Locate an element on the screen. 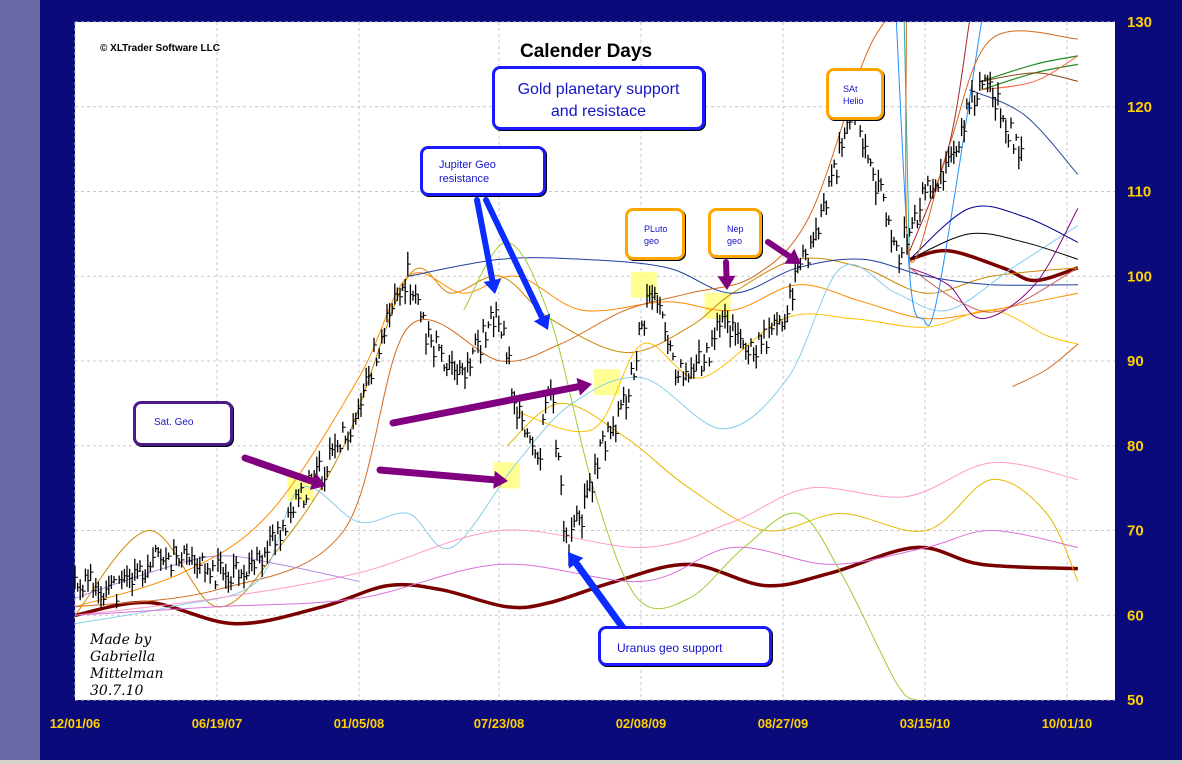 Image resolution: width=1182 pixels, height=764 pixels. arrow-jupiter is located at coordinates (485, 240).